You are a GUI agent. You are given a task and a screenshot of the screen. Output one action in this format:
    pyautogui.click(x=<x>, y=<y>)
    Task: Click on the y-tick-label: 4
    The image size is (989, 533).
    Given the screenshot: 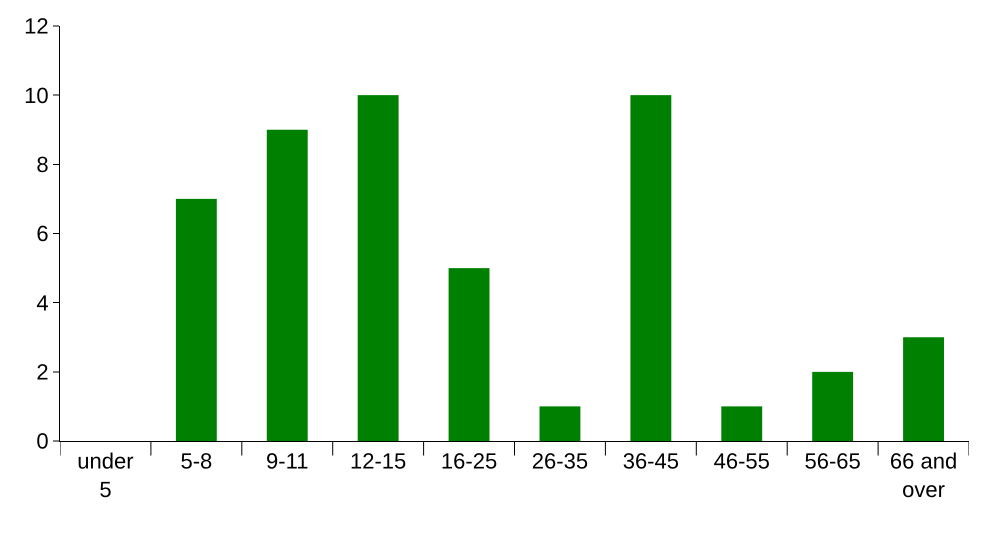 What is the action you would take?
    pyautogui.click(x=42, y=303)
    